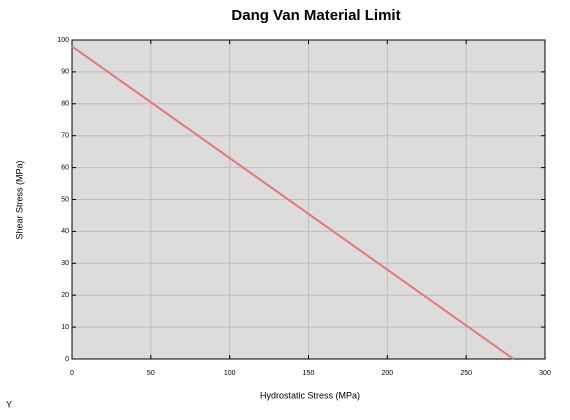 The width and height of the screenshot is (570, 420). I want to click on y-tick-label: 50, so click(65, 199).